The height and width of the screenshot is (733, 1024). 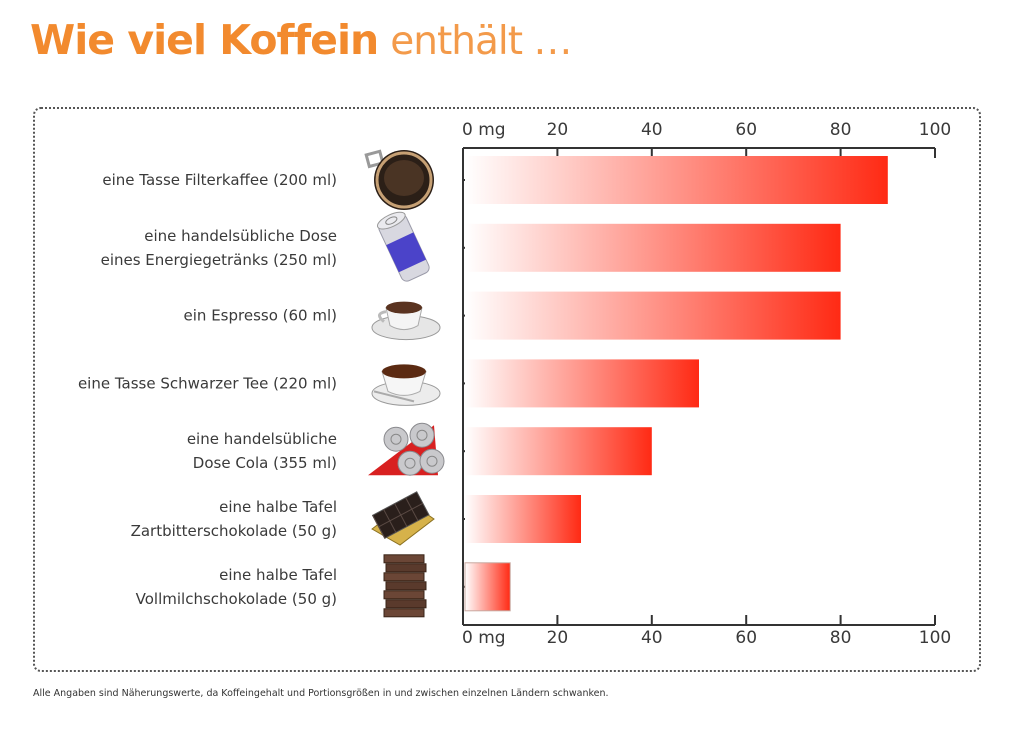 I want to click on cola-cans-icon, so click(x=406, y=449).